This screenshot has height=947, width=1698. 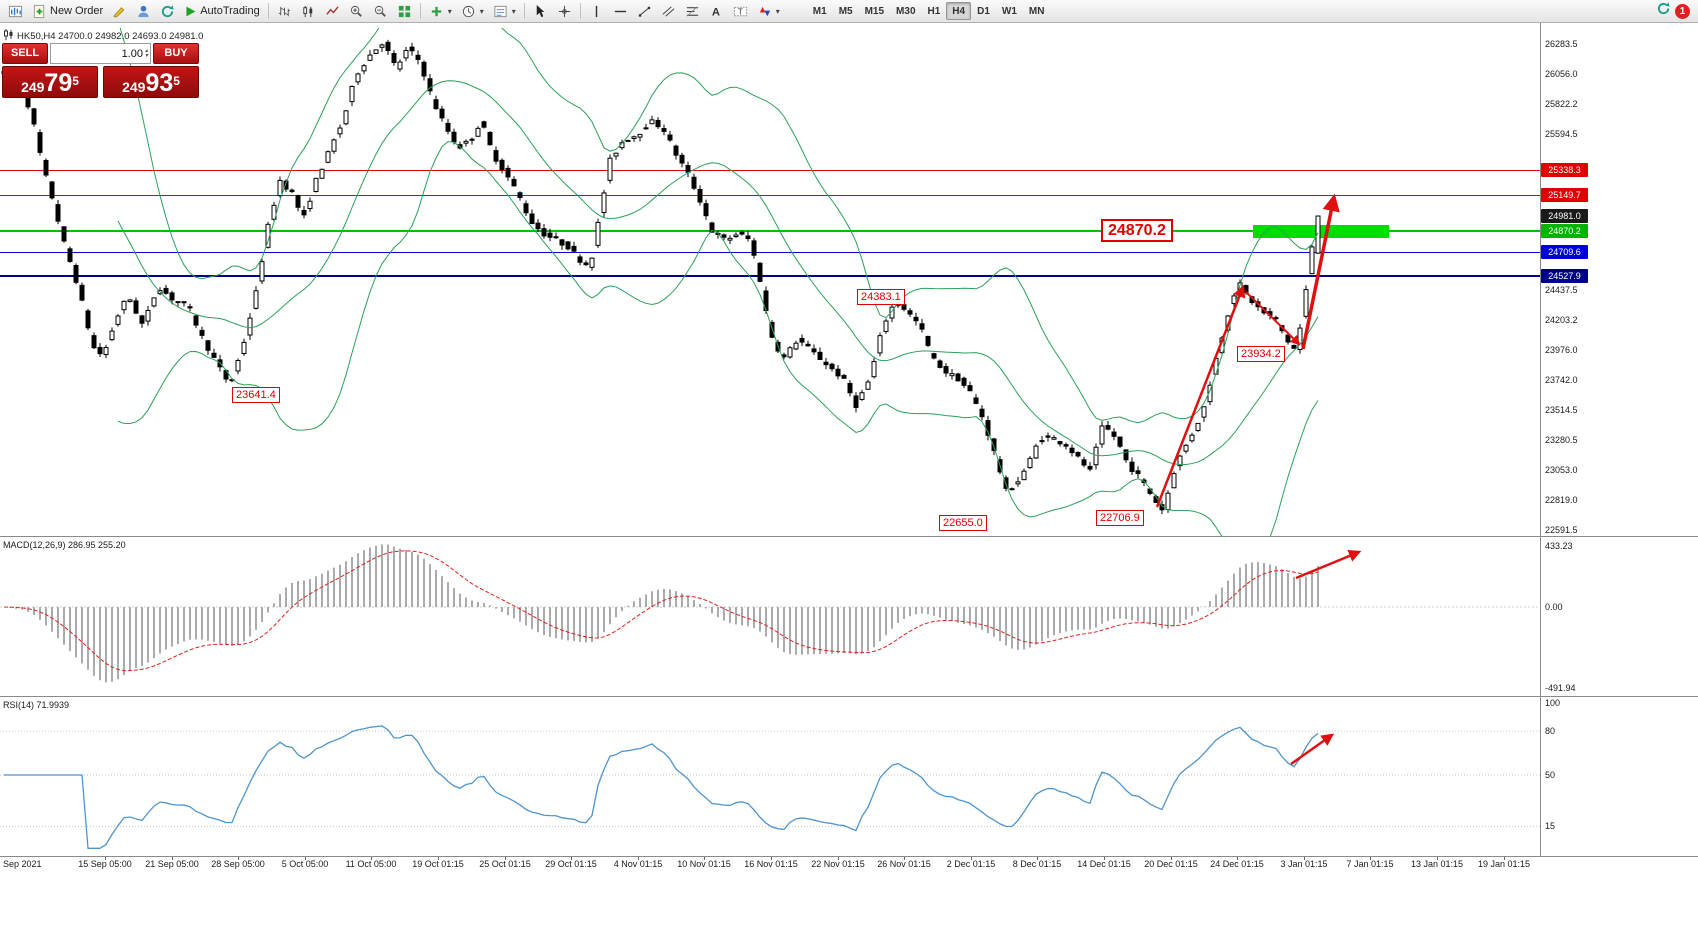 I want to click on timeframe-h4: H4, so click(x=959, y=11).